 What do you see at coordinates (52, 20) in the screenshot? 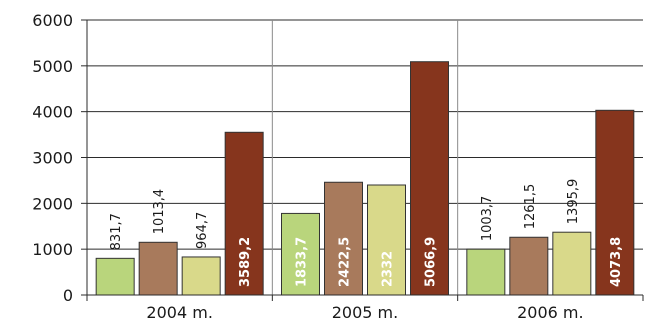
I see `y-tick-label: 6000` at bounding box center [52, 20].